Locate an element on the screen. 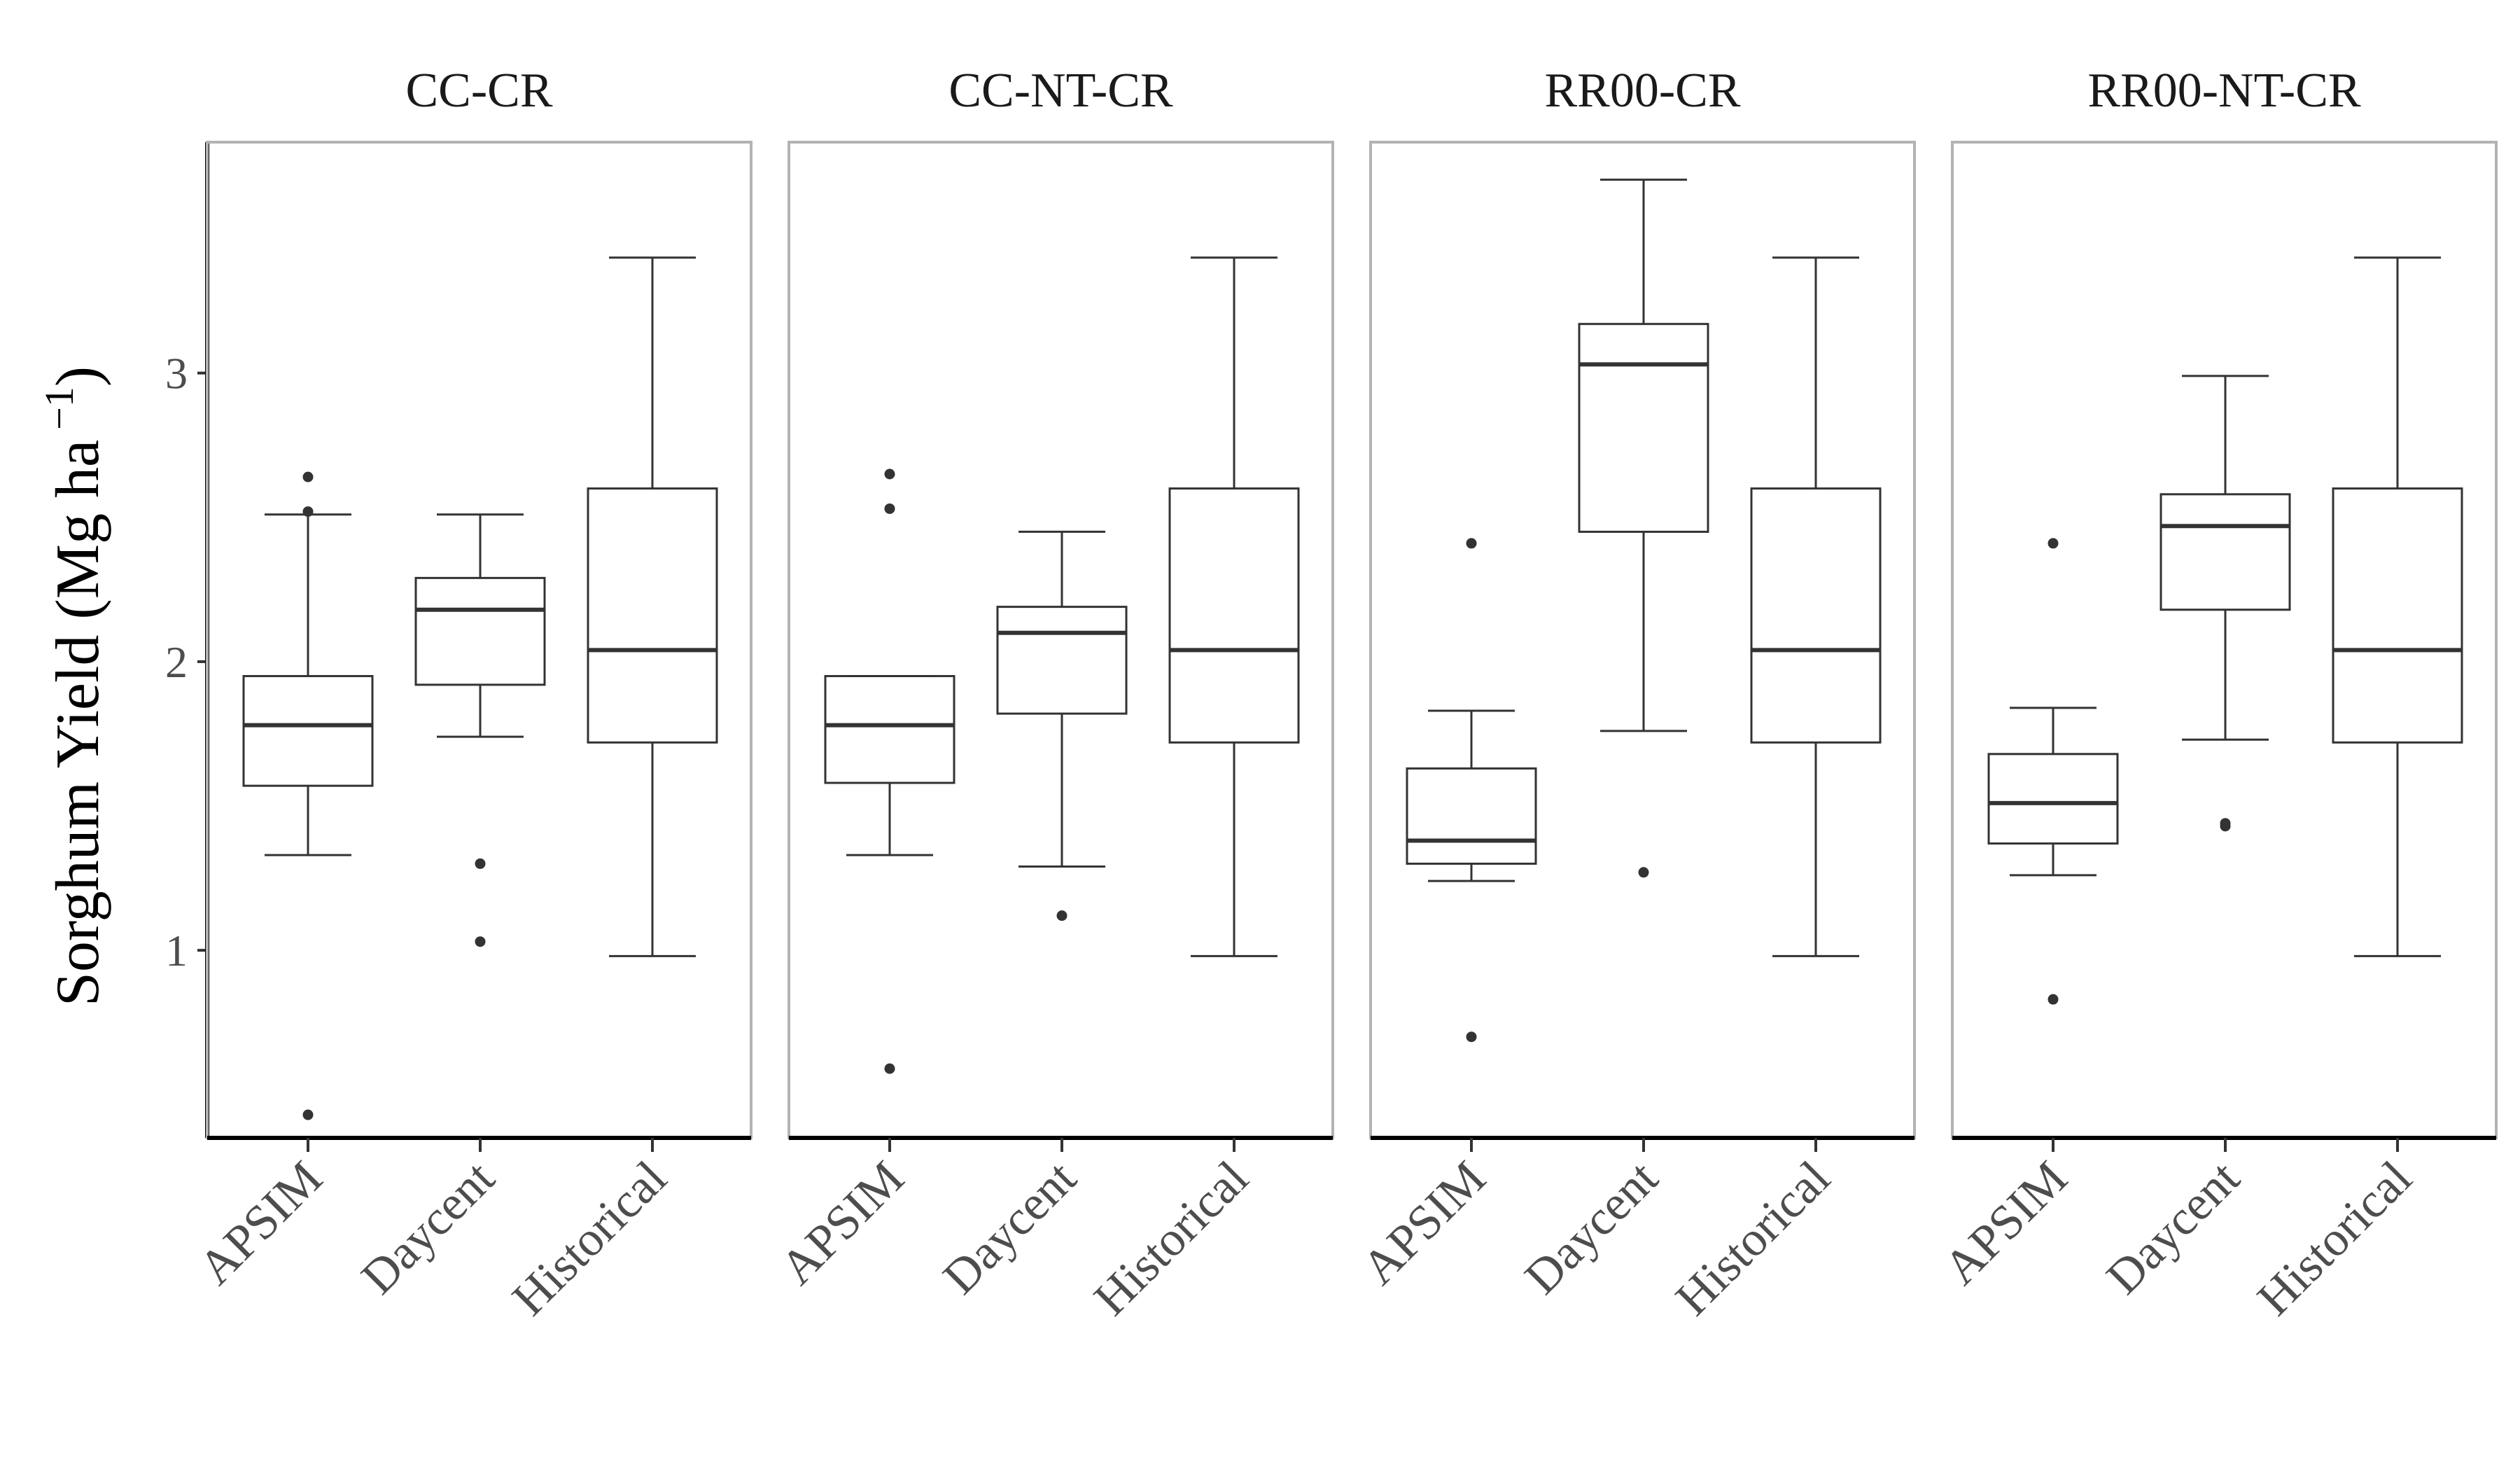 The height and width of the screenshot is (1474, 2520). y-tick-label: 3 is located at coordinates (176, 373).